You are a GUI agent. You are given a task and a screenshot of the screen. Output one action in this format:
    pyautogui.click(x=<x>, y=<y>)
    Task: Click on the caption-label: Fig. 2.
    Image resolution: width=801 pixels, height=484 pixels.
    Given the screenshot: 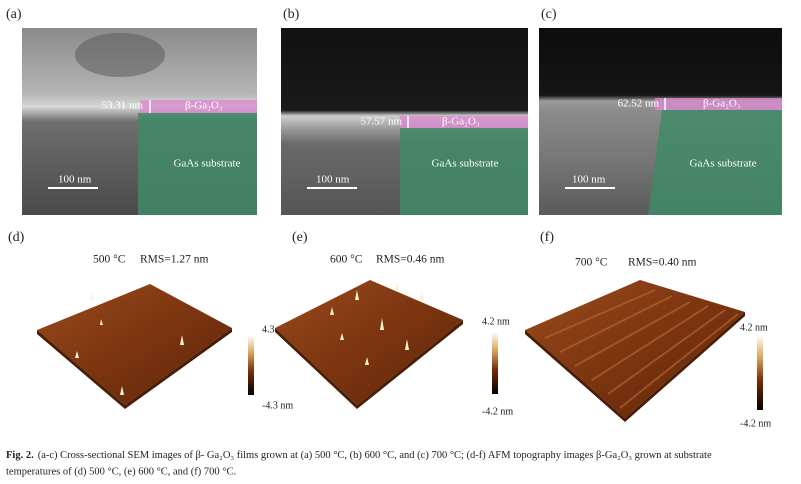 What is the action you would take?
    pyautogui.click(x=20, y=455)
    